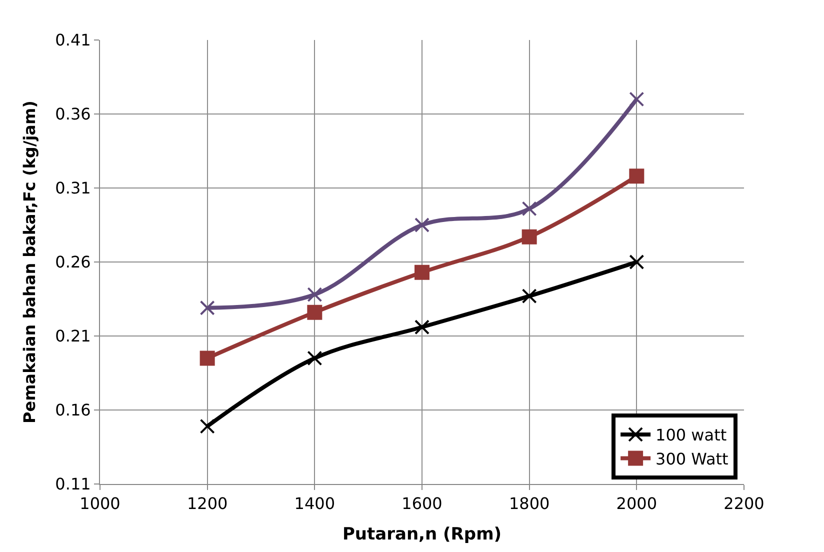  I want to click on x-tick-label: 1400, so click(315, 504).